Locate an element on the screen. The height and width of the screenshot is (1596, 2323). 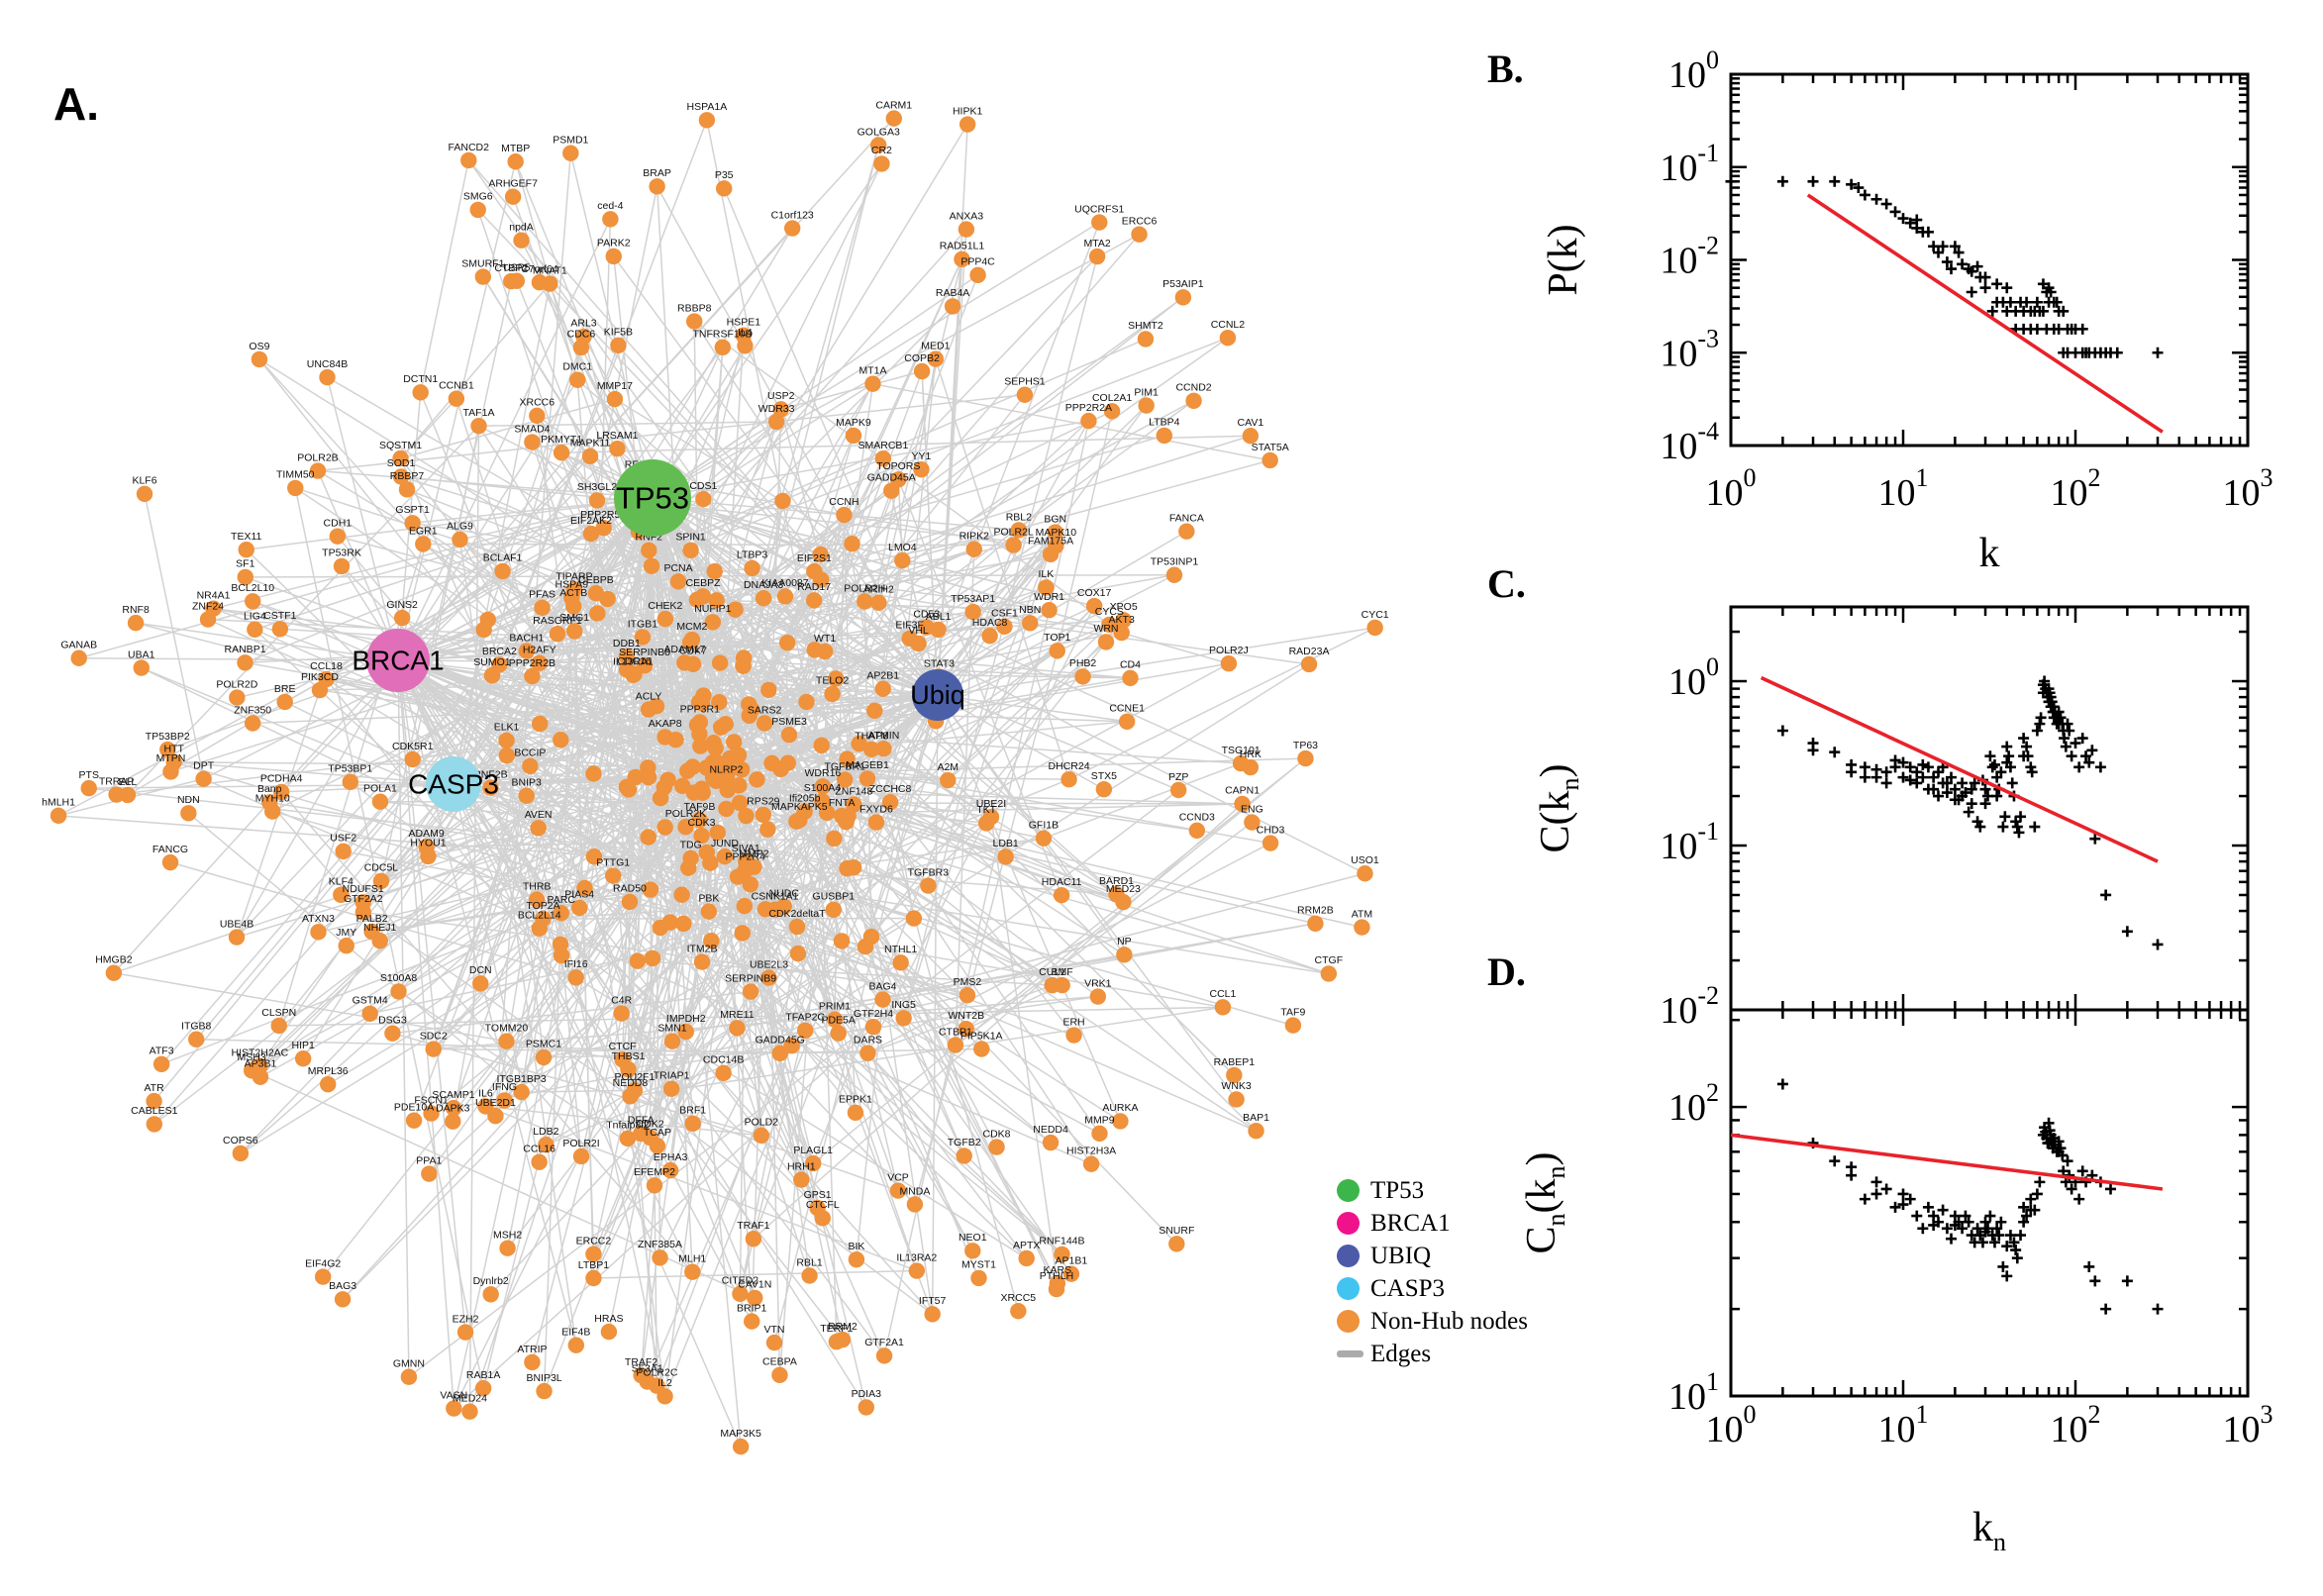
gene-label: PRIM1 is located at coordinates (835, 1006).